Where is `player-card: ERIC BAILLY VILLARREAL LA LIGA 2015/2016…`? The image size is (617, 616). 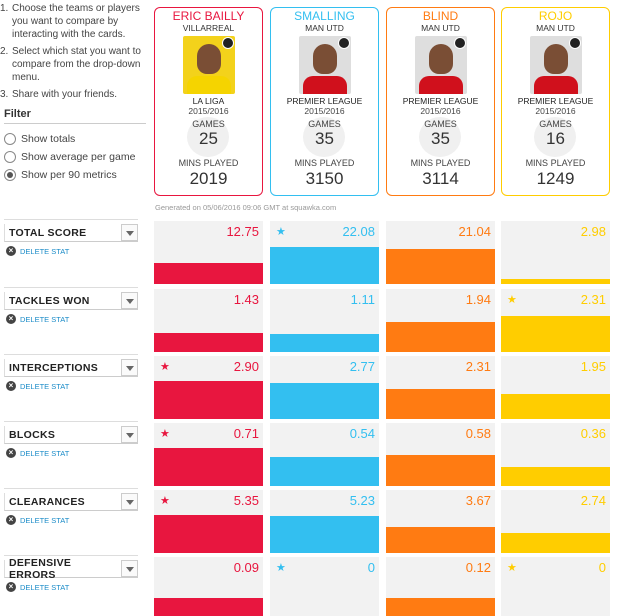
player-card: ERIC BAILLY VILLARREAL LA LIGA 2015/2016… is located at coordinates (208, 101).